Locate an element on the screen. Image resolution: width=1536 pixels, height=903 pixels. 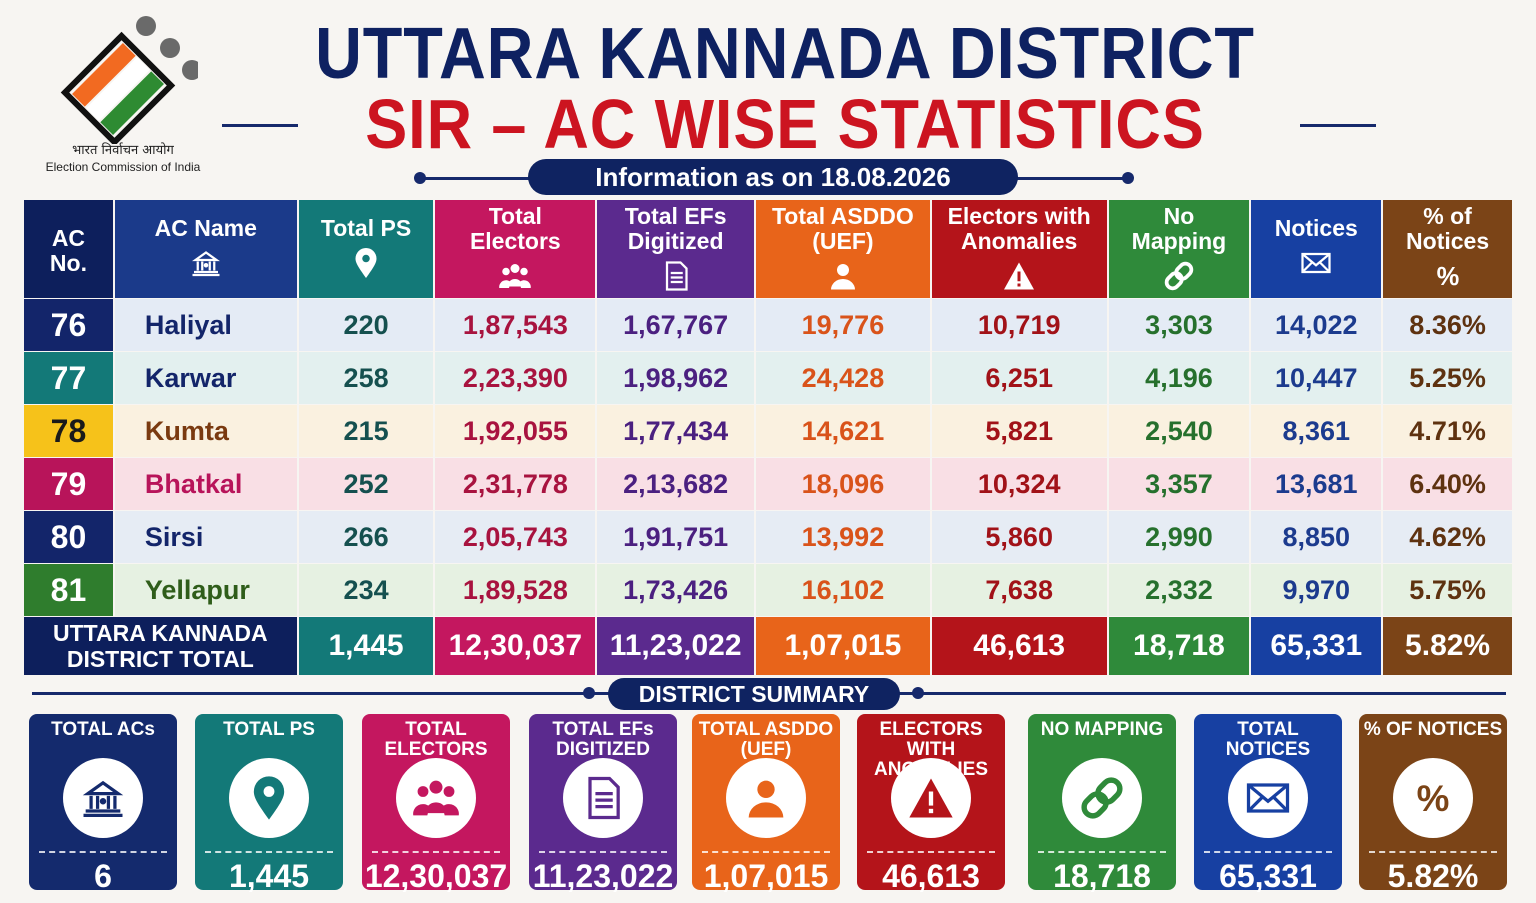
asddo-cell: 19,776 is located at coordinates (843, 325).